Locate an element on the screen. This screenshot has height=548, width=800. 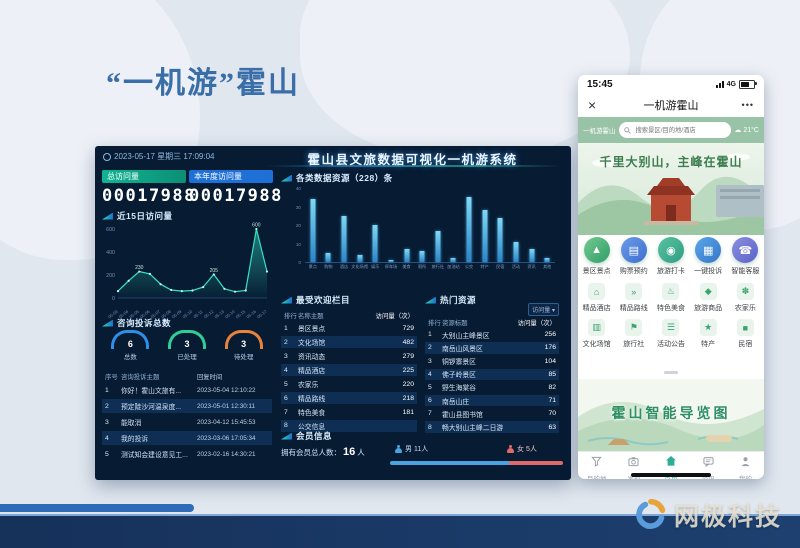
smart-guide-map-section: 霍山智能导览图 is located at coordinates (671, 415).